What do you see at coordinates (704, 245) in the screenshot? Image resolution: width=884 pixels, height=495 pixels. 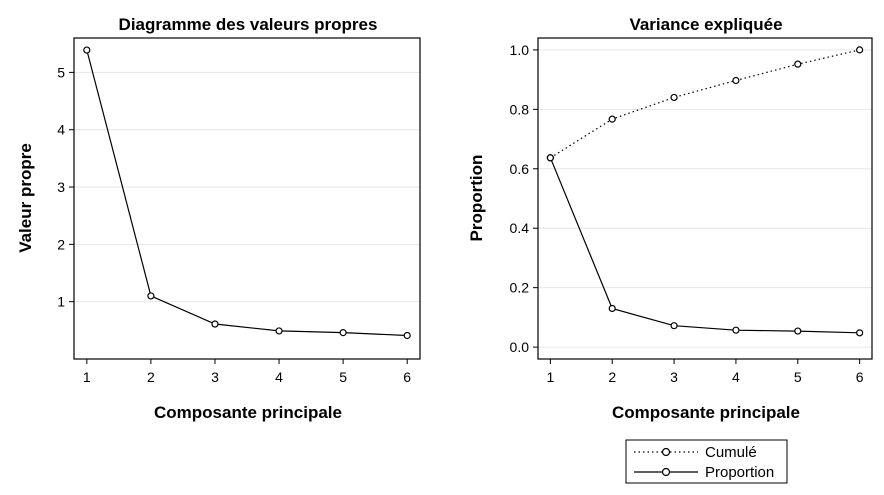 I see `series-line-proportion` at bounding box center [704, 245].